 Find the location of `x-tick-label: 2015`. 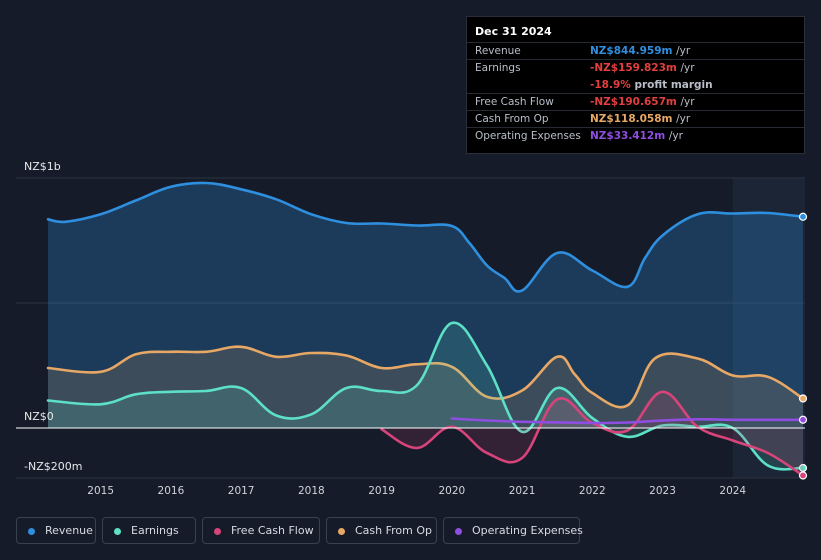

x-tick-label: 2015 is located at coordinates (100, 491).